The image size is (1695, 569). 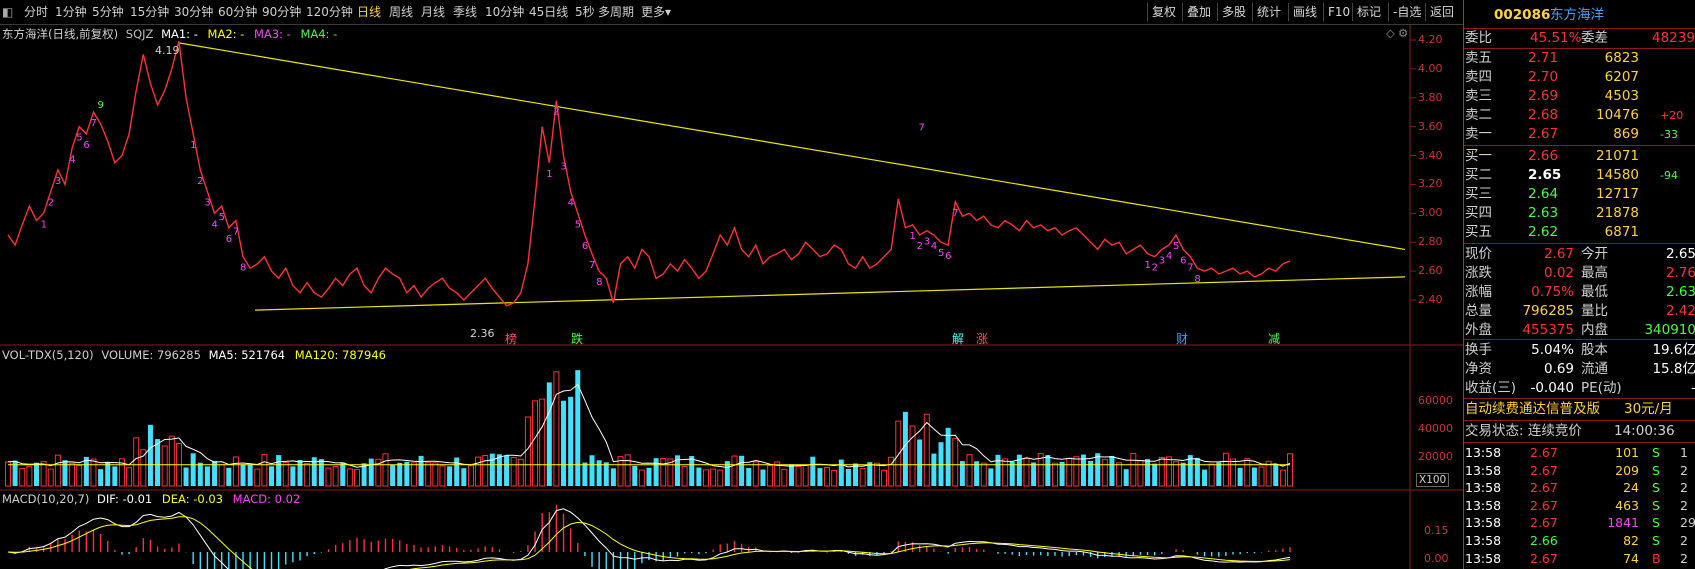 I want to click on period-tab: 多周期, so click(x=616, y=12).